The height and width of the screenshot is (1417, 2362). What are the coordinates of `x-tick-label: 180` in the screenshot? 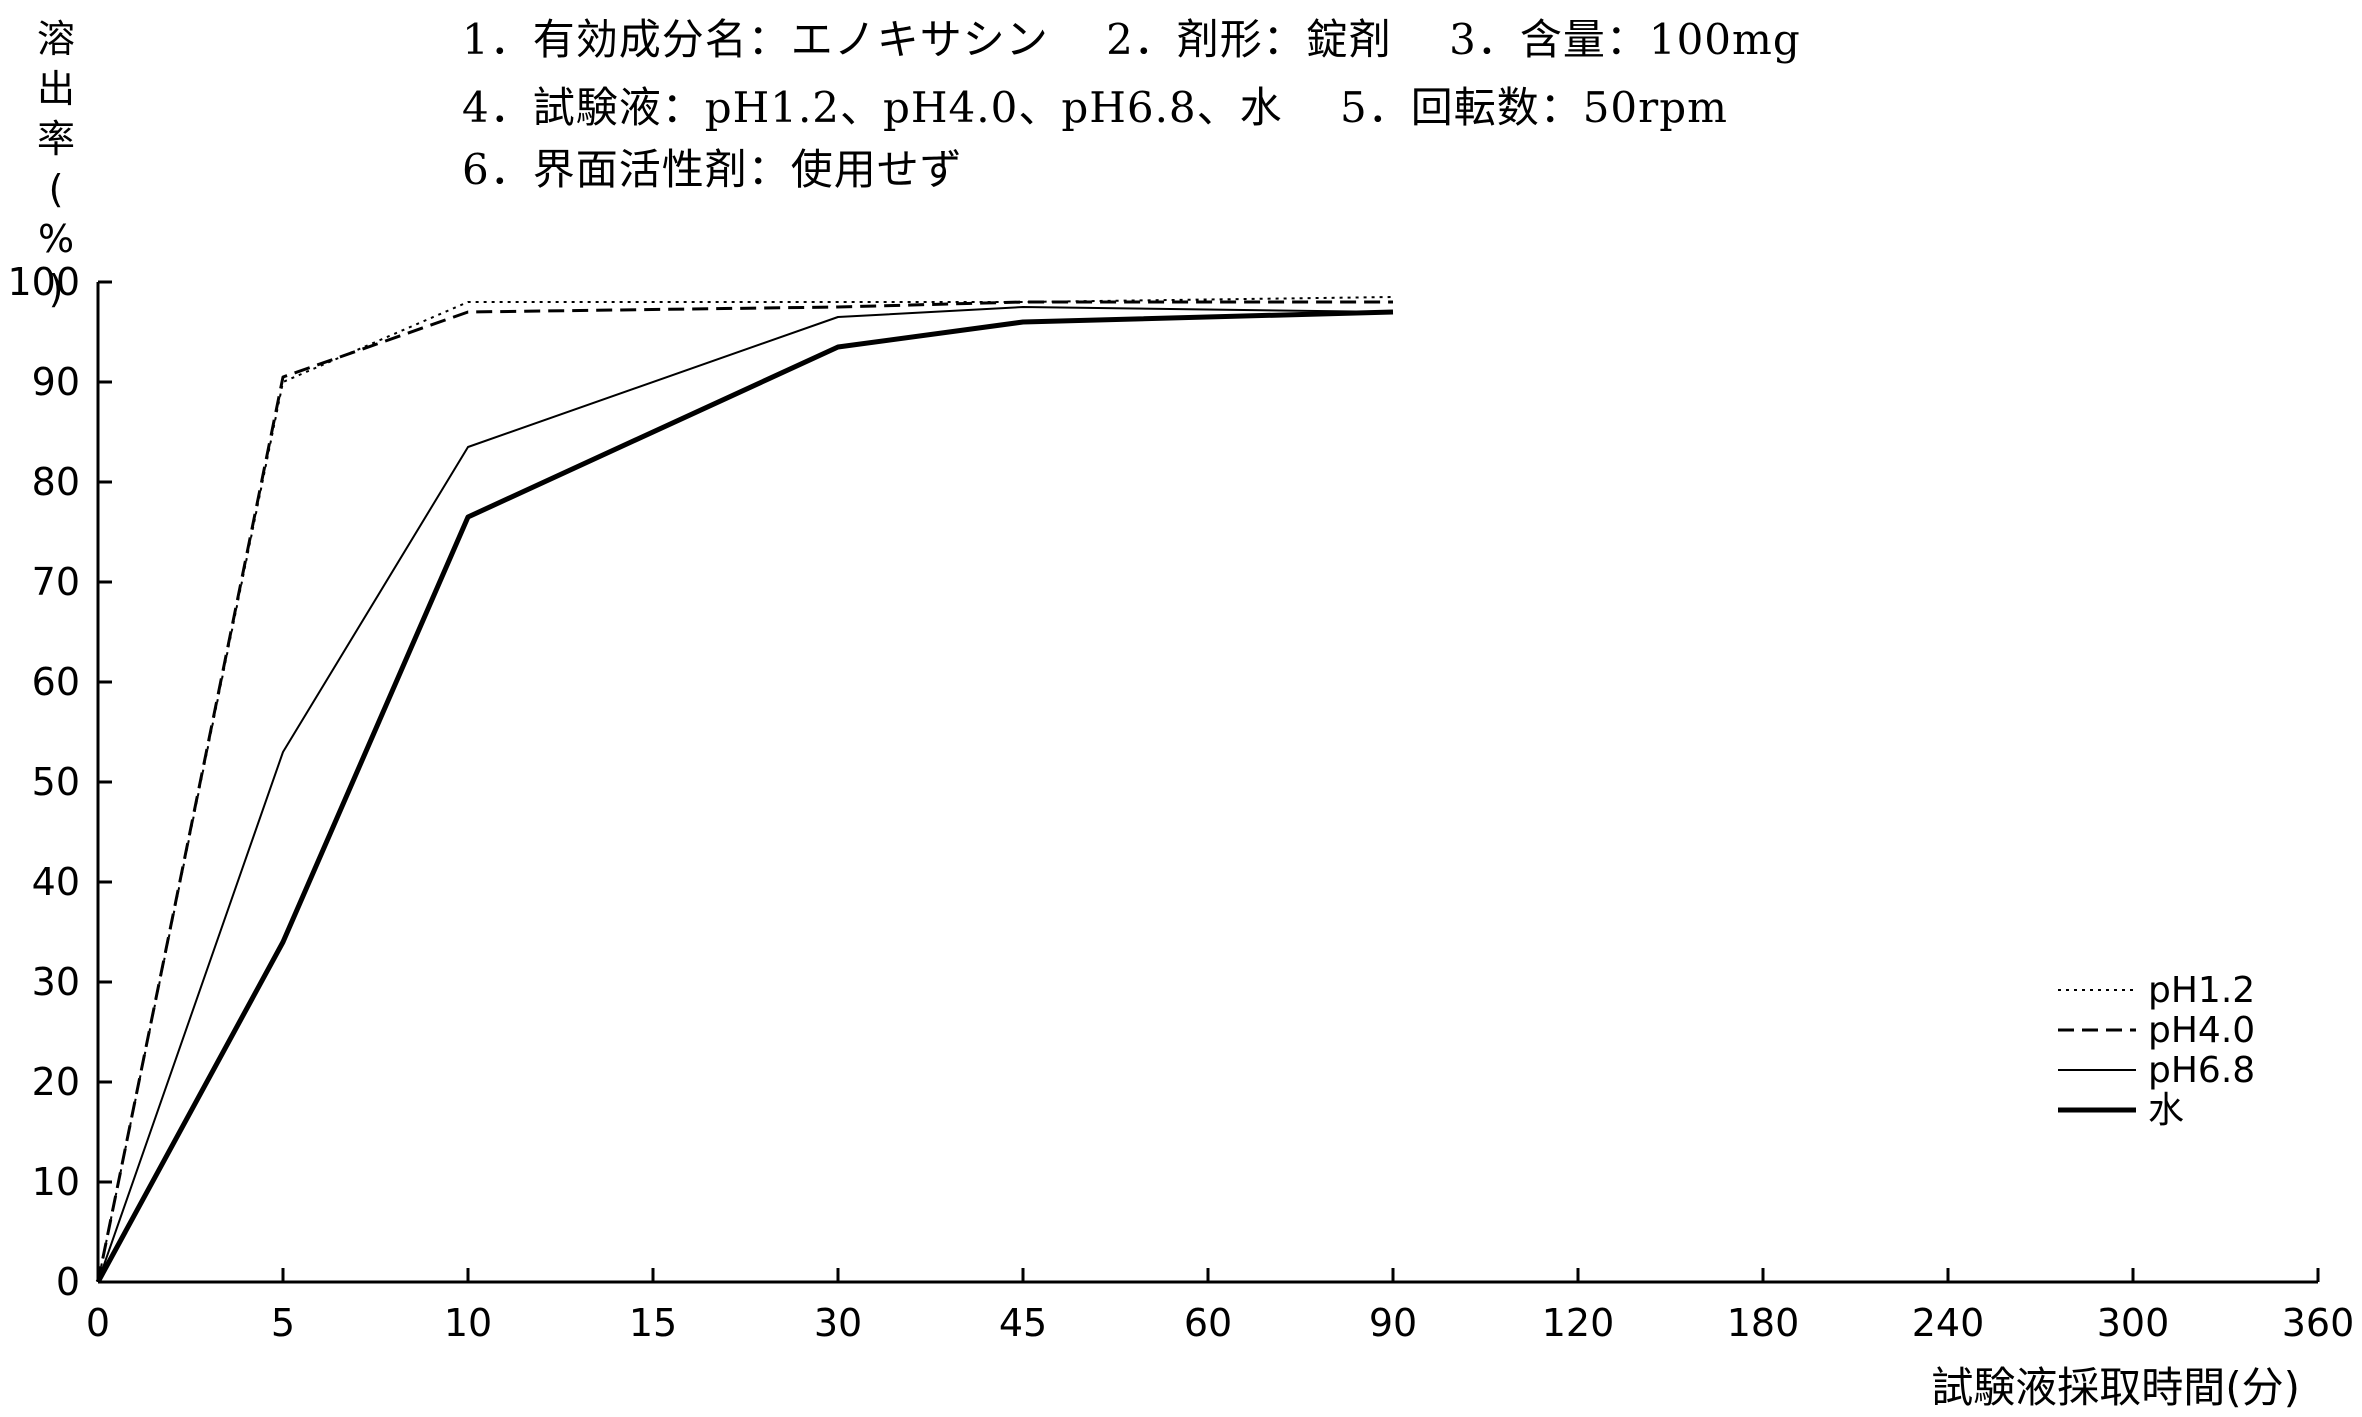 It's located at (1763, 1323).